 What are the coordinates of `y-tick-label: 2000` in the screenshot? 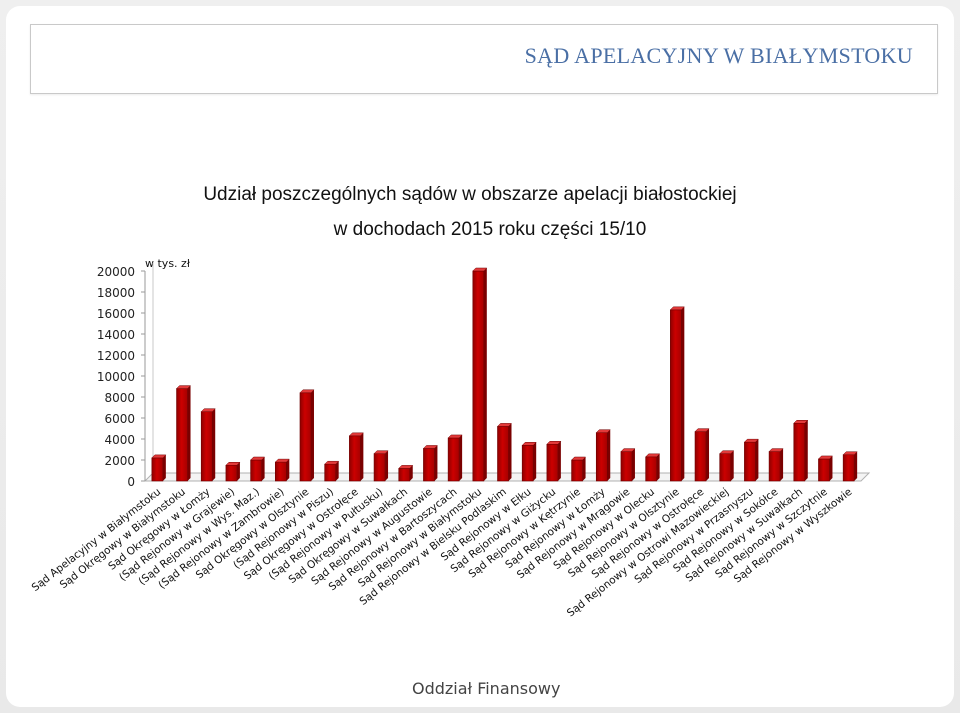 It's located at (119, 461).